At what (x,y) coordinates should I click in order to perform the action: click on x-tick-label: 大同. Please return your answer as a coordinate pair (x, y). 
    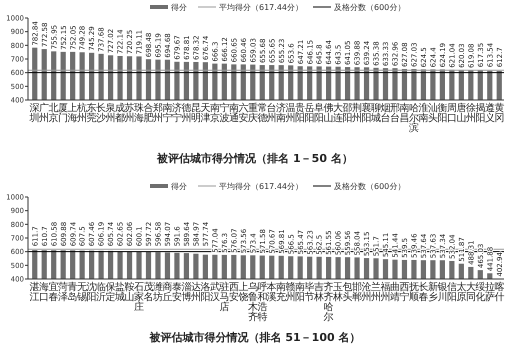
    Looking at the image, I should click on (471, 292).